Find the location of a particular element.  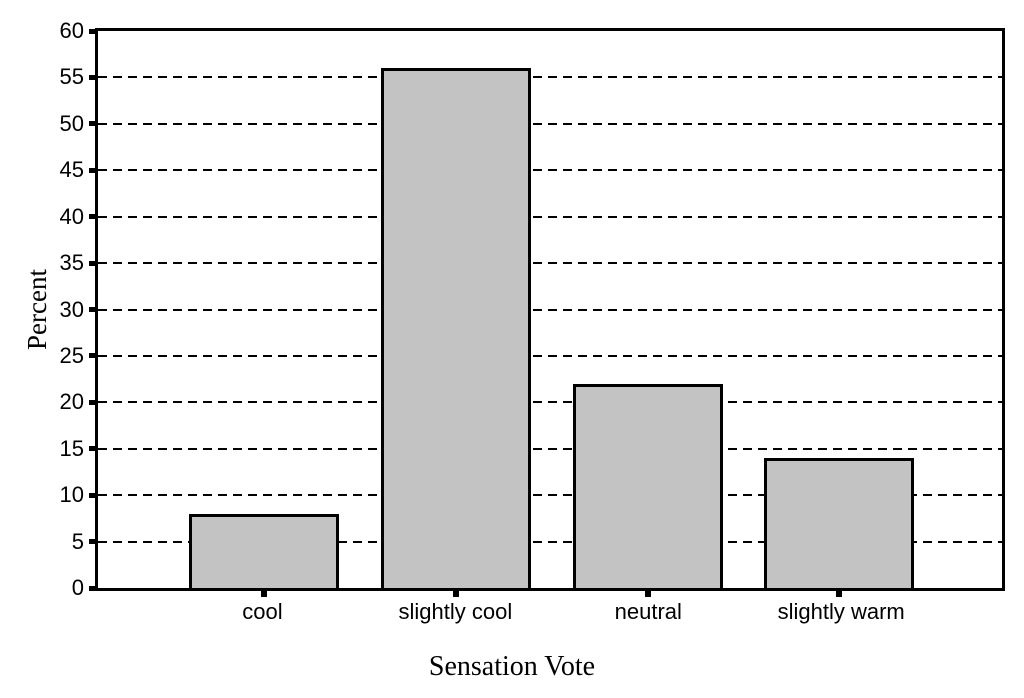

y-tick-label: 30 is located at coordinates (71, 309).